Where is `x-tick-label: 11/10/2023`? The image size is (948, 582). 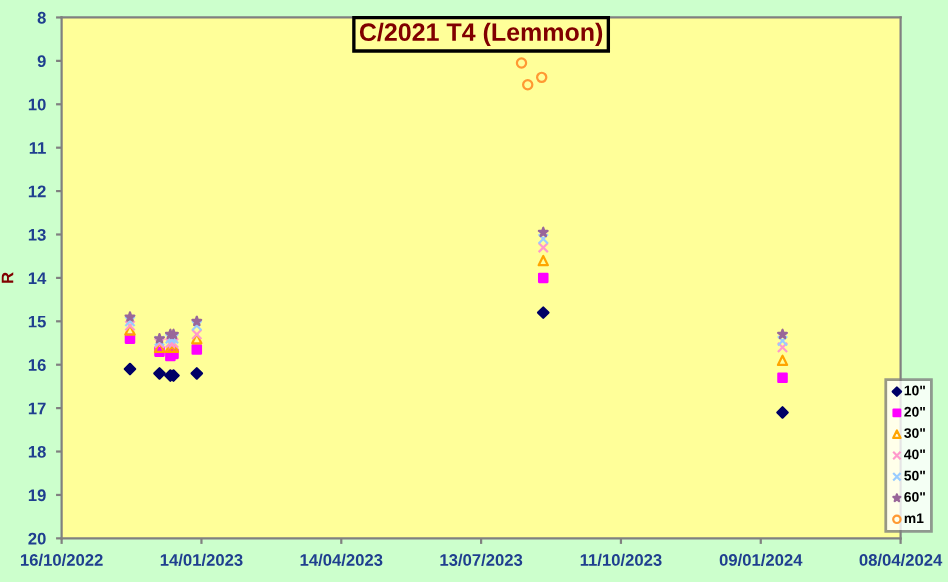
x-tick-label: 11/10/2023 is located at coordinates (621, 560).